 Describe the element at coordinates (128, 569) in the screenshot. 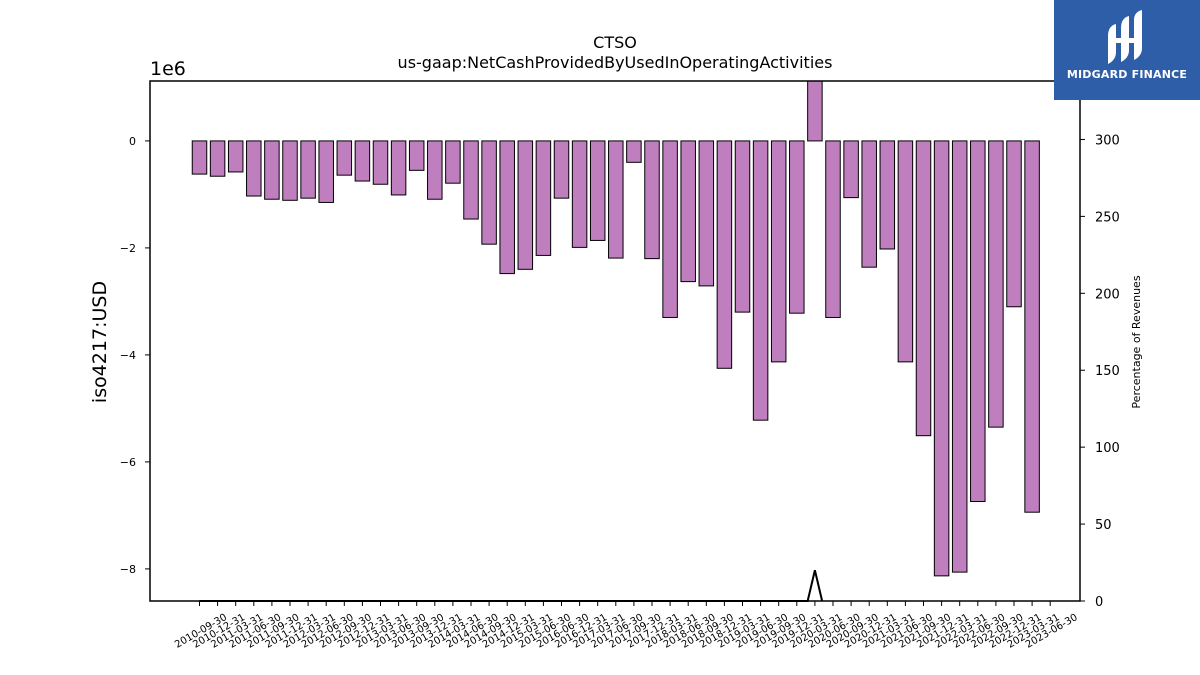

I see `y-tick-label: −8` at that location.